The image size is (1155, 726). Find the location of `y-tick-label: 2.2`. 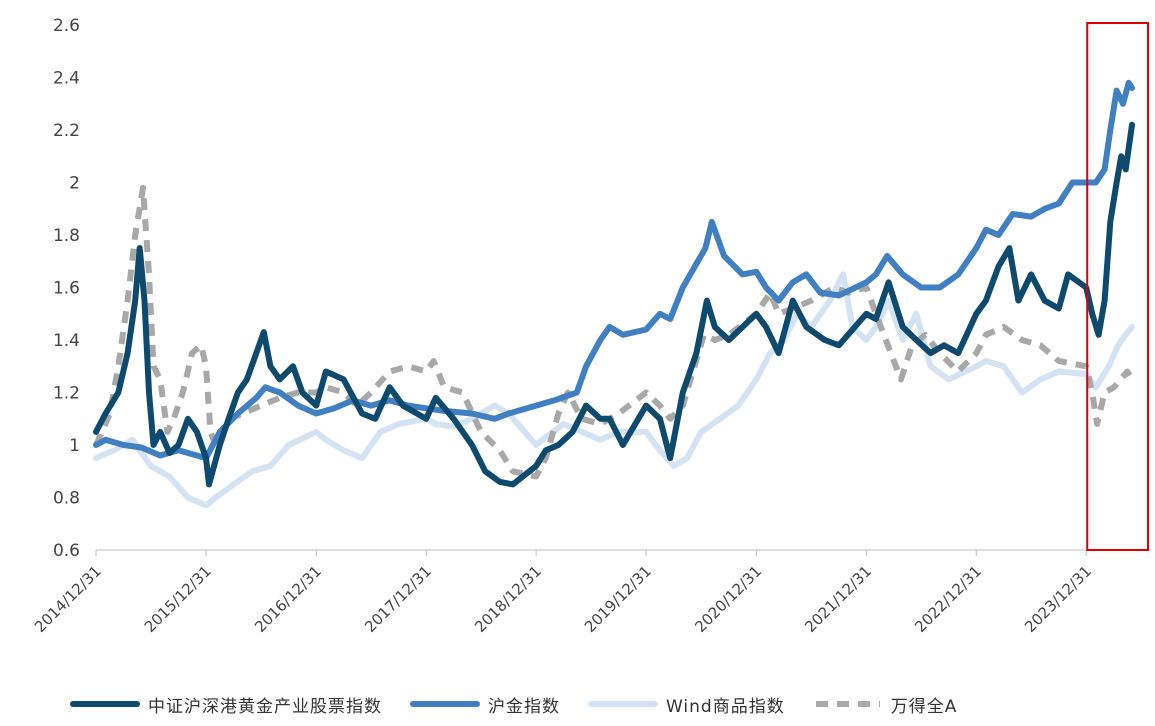

y-tick-label: 2.2 is located at coordinates (66, 131).